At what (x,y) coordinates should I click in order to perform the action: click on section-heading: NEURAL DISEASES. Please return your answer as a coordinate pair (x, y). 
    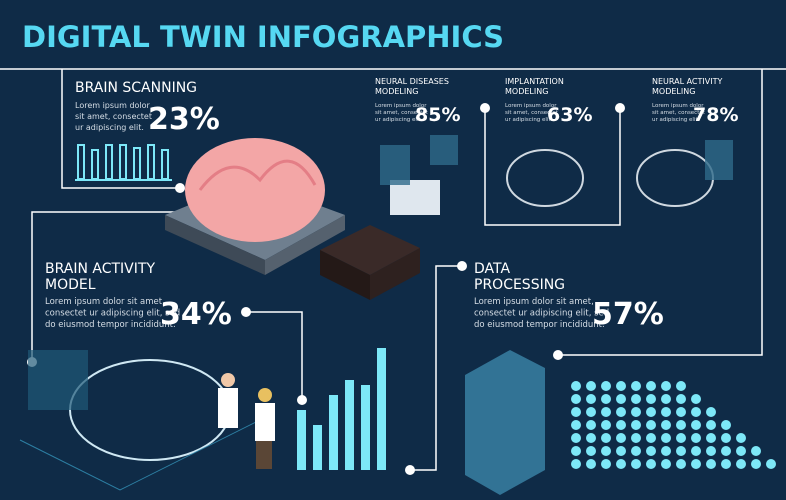
    Looking at the image, I should click on (412, 81).